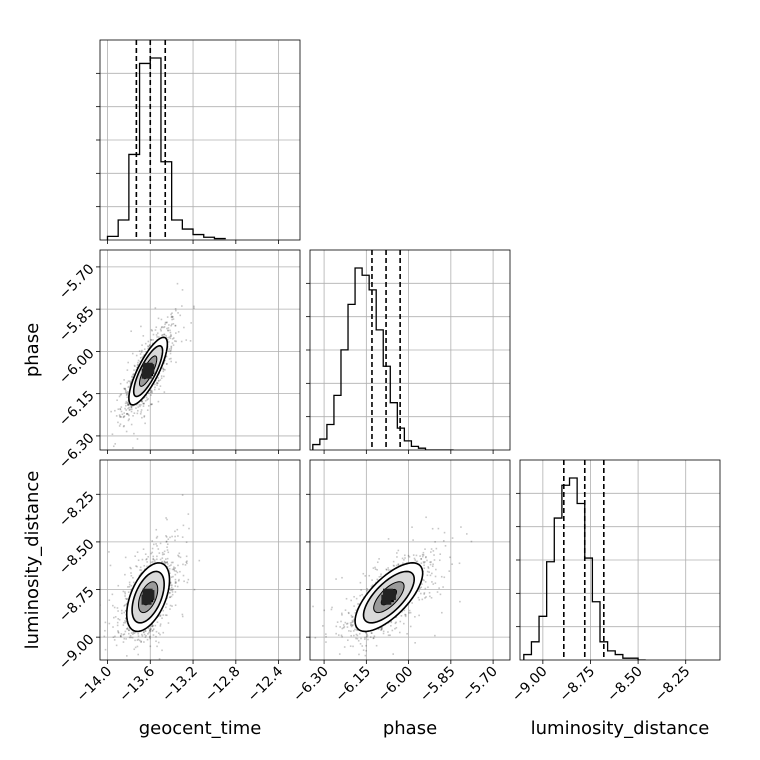 This screenshot has height=760, width=760. Describe the element at coordinates (584, 568) in the screenshot. I see `histogram-luminosity_distance` at that location.